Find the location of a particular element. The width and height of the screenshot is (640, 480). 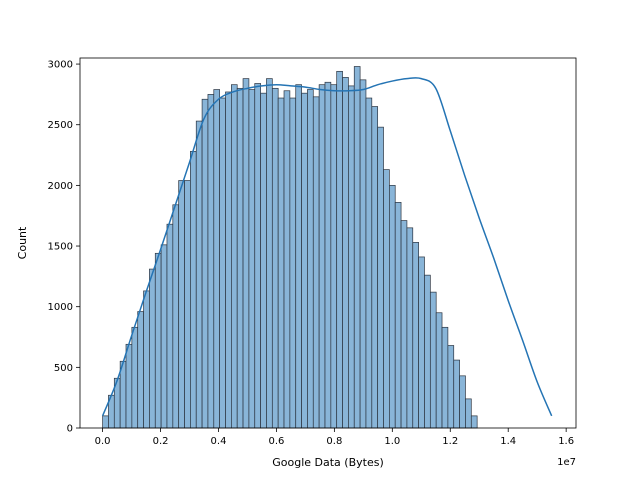

x-tick-label: 0.2 is located at coordinates (161, 441).